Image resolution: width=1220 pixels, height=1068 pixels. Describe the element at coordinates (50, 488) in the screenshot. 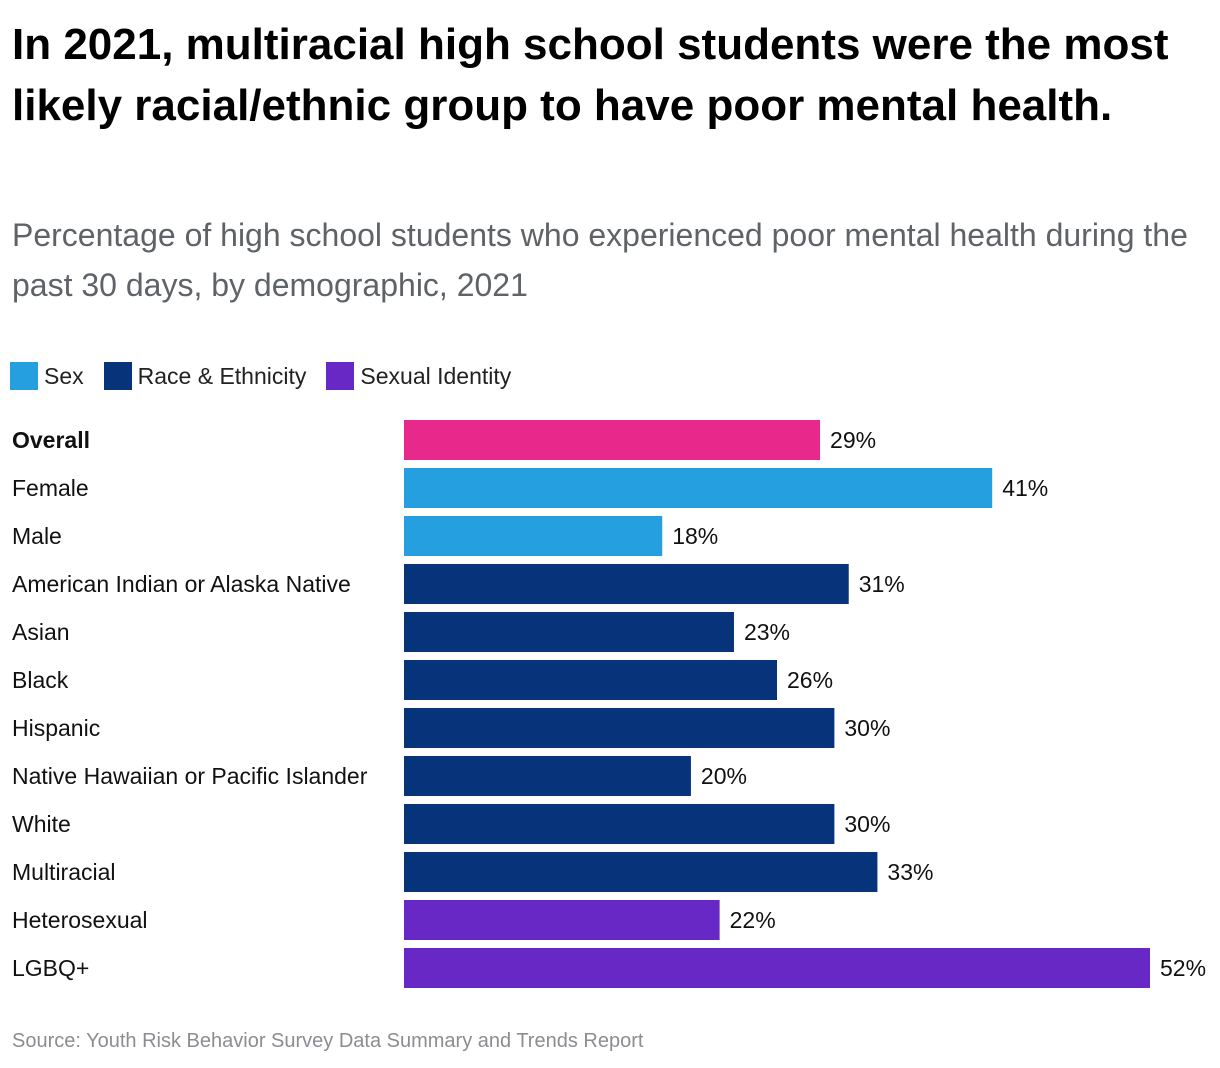

I see `category-label-female: Female` at that location.